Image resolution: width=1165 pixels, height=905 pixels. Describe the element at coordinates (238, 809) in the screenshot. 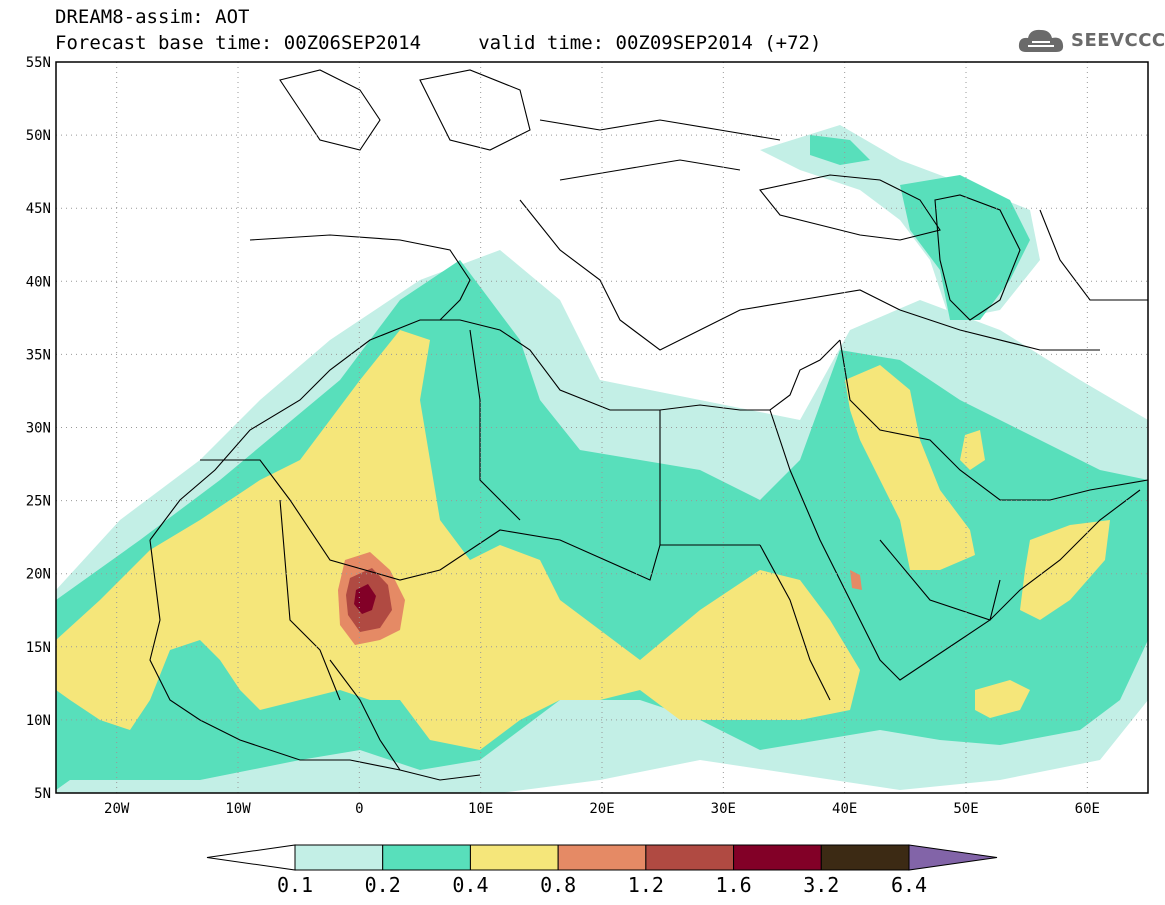

I see `lon-tick-label: 10W` at that location.